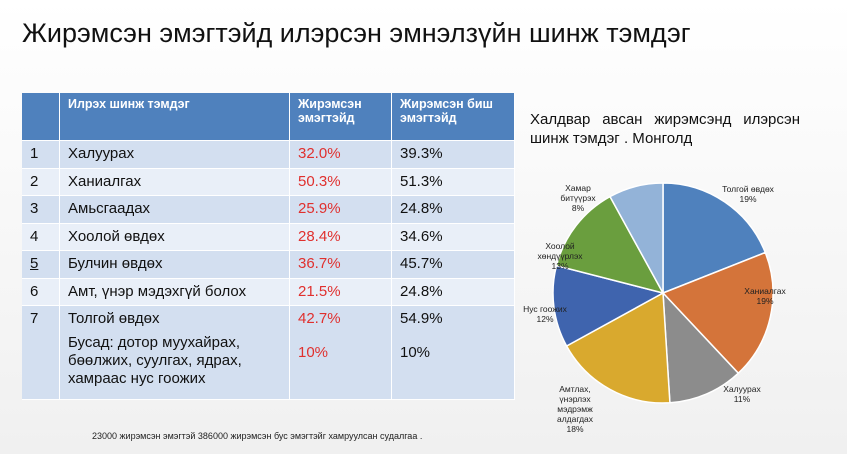 The image size is (847, 454). I want to click on slice-label: Ханиалгах 19%, so click(765, 296).